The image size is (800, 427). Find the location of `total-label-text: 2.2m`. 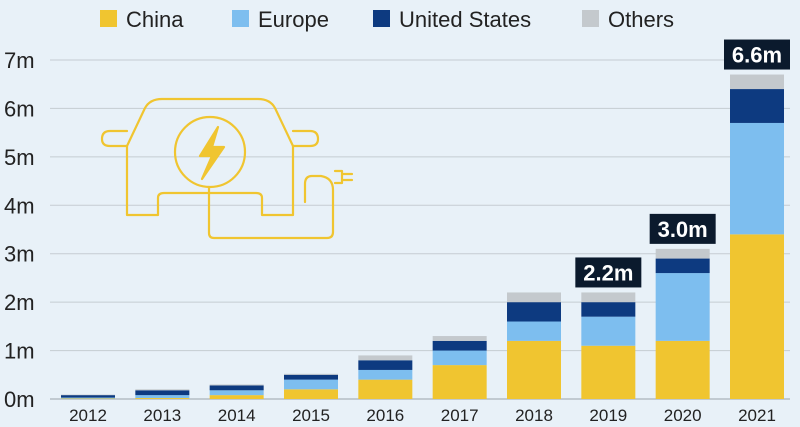

total-label-text: 2.2m is located at coordinates (608, 272).